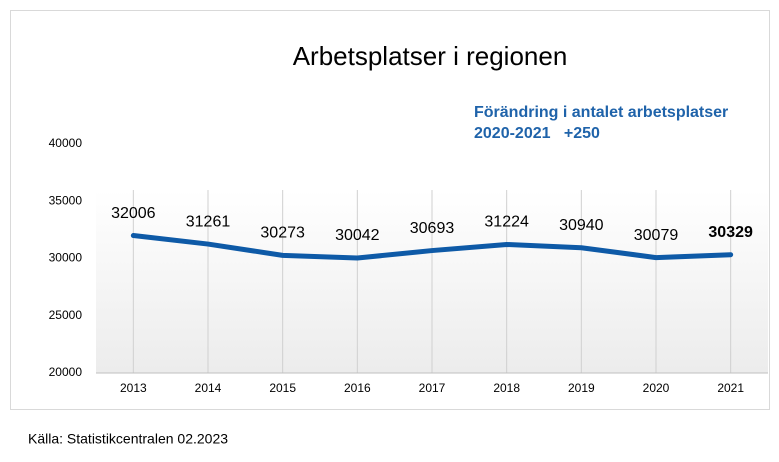  What do you see at coordinates (537, 133) in the screenshot?
I see `annotation: 2020-2021 +250` at bounding box center [537, 133].